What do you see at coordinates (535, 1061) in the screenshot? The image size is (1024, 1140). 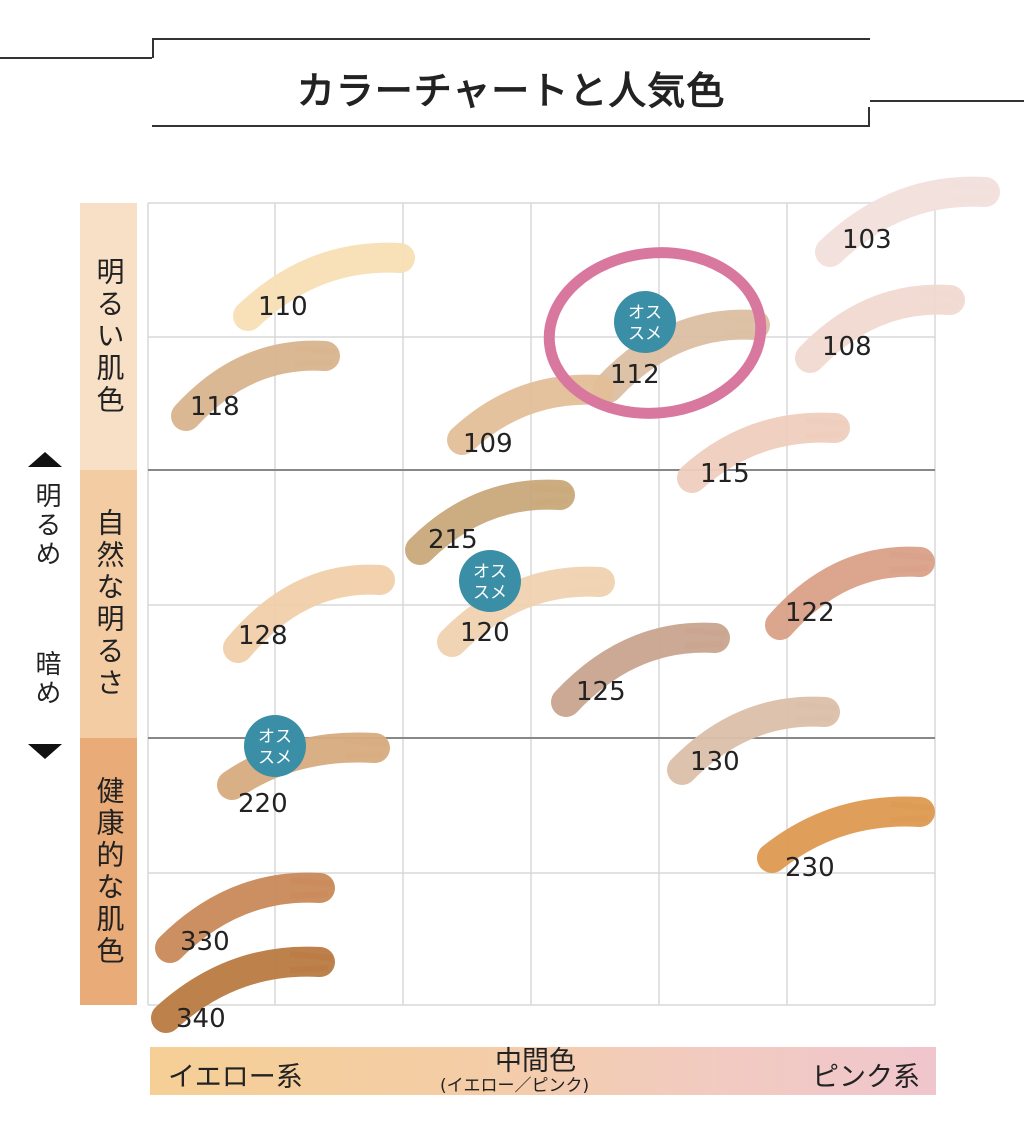 I see `x-axis-middle-label: 中間色` at bounding box center [535, 1061].